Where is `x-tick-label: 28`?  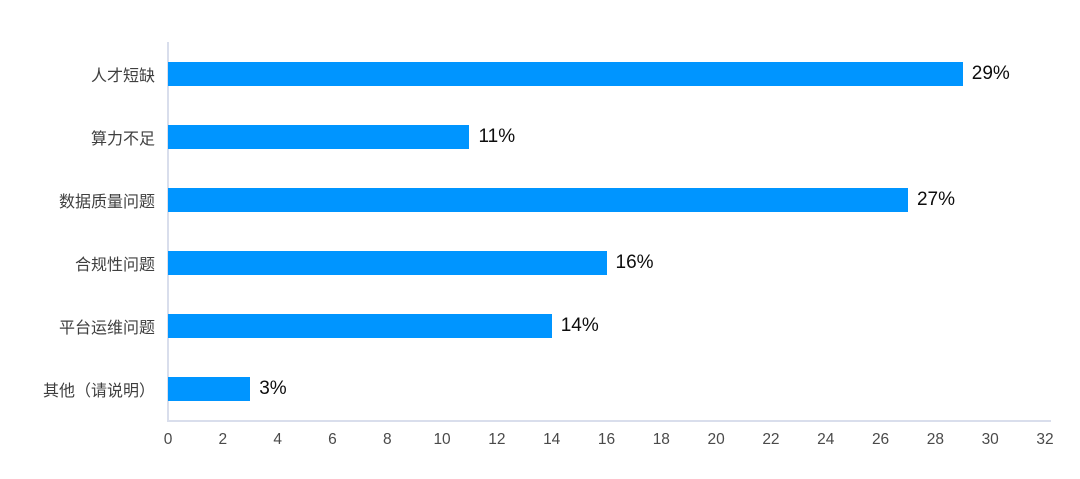
x-tick-label: 28 is located at coordinates (935, 439).